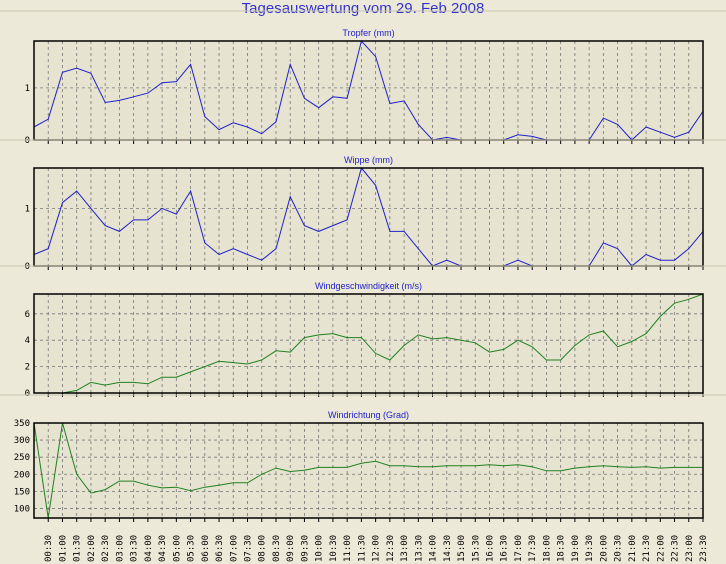 The image size is (726, 564). I want to click on y-tick-label: 250, so click(22, 458).